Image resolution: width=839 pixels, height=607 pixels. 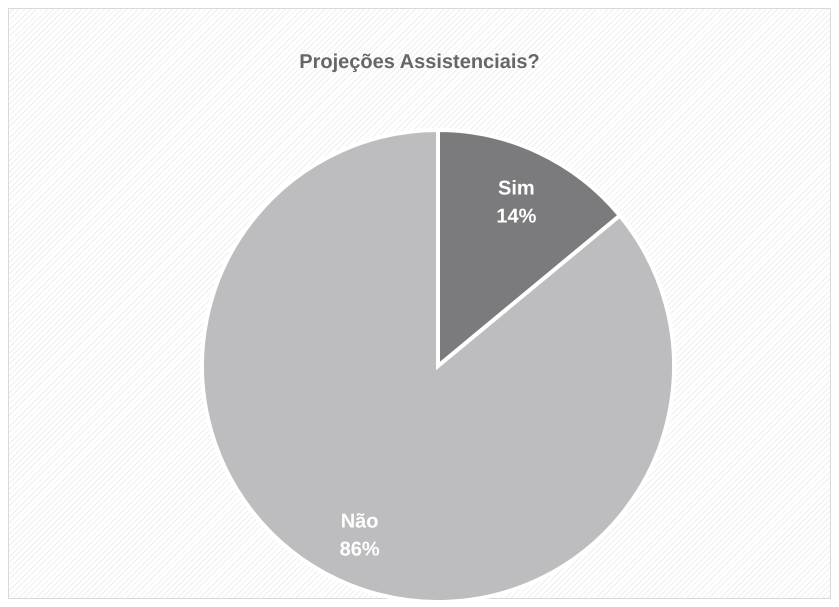 I want to click on chart-title: Projeções Assistenciais?, so click(x=419, y=62).